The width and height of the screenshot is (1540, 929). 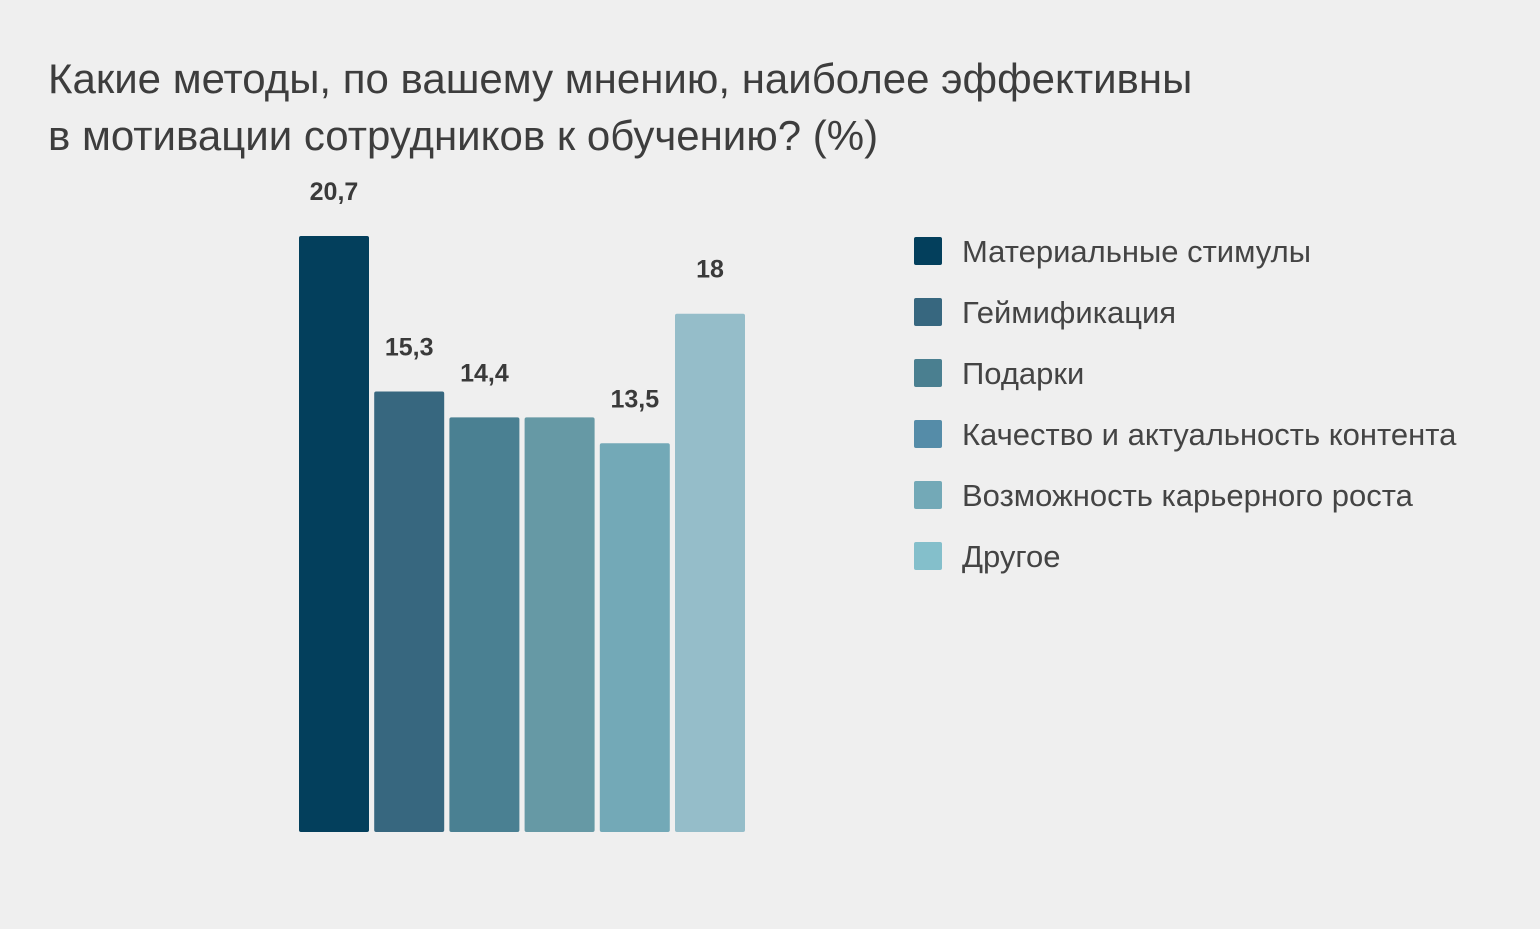 I want to click on bar-gamification, so click(x=409, y=611).